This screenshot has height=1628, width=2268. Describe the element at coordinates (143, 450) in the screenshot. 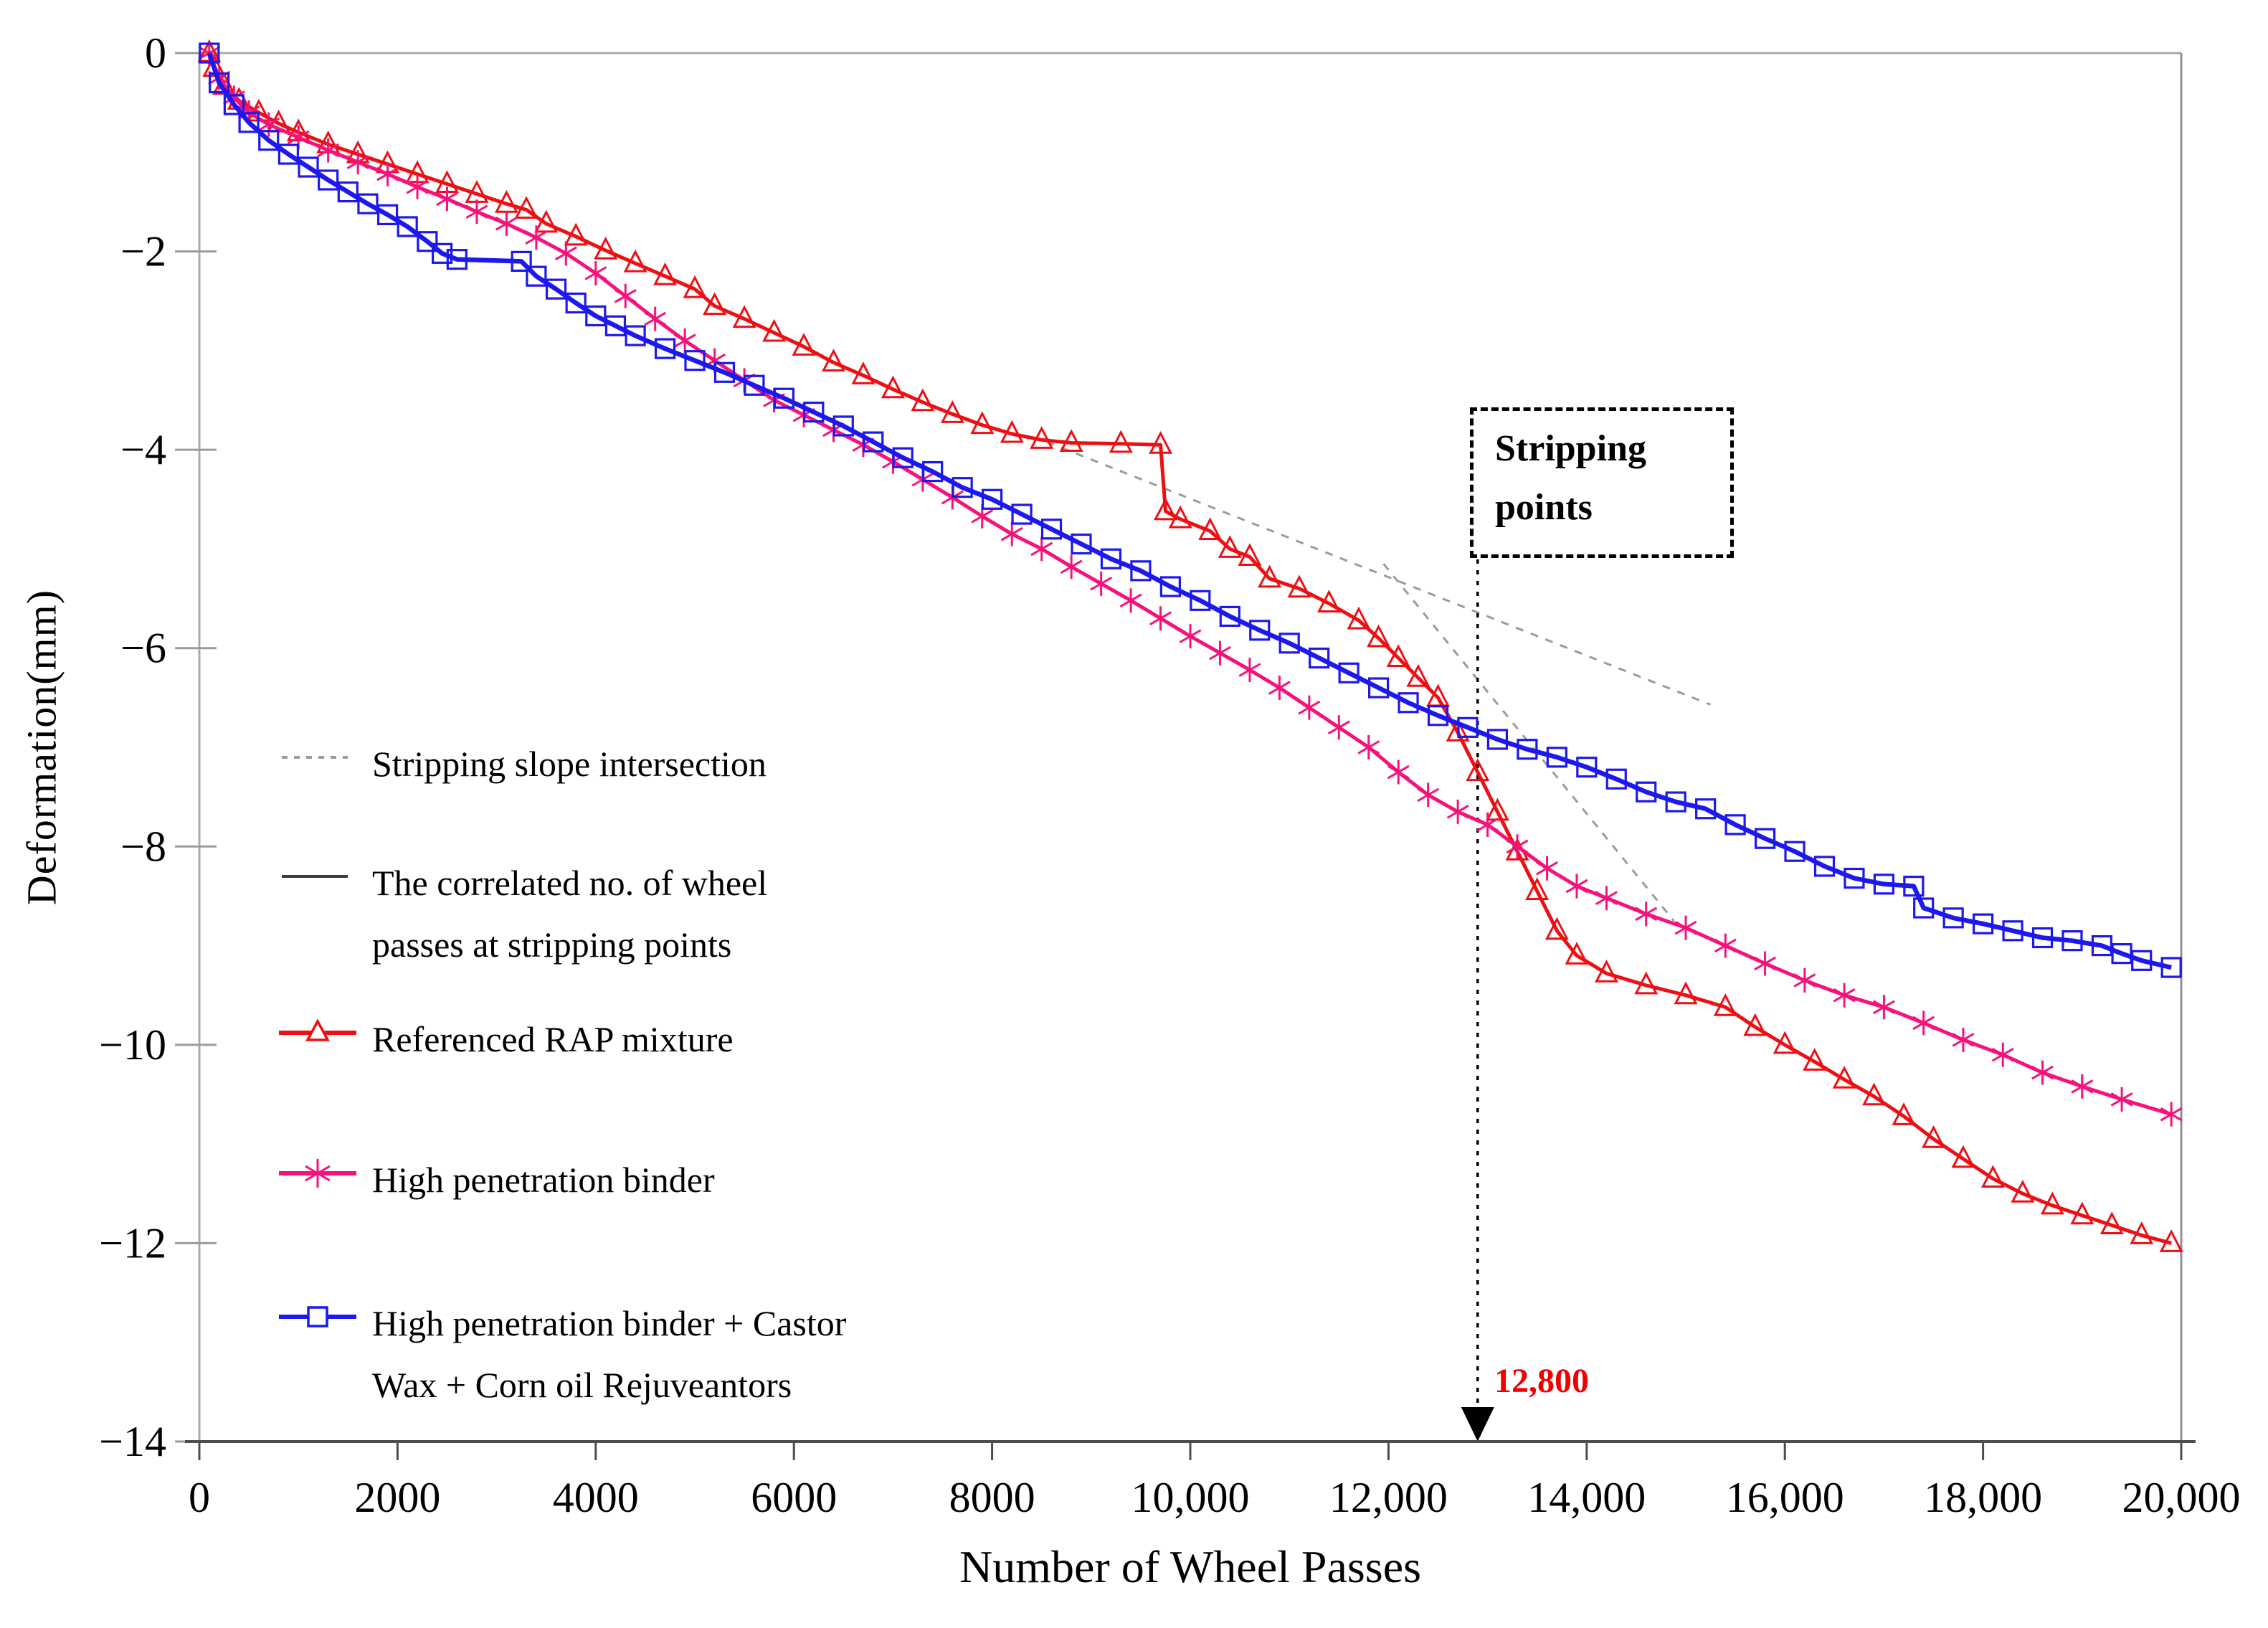

I see `y-tick-label: −4` at that location.